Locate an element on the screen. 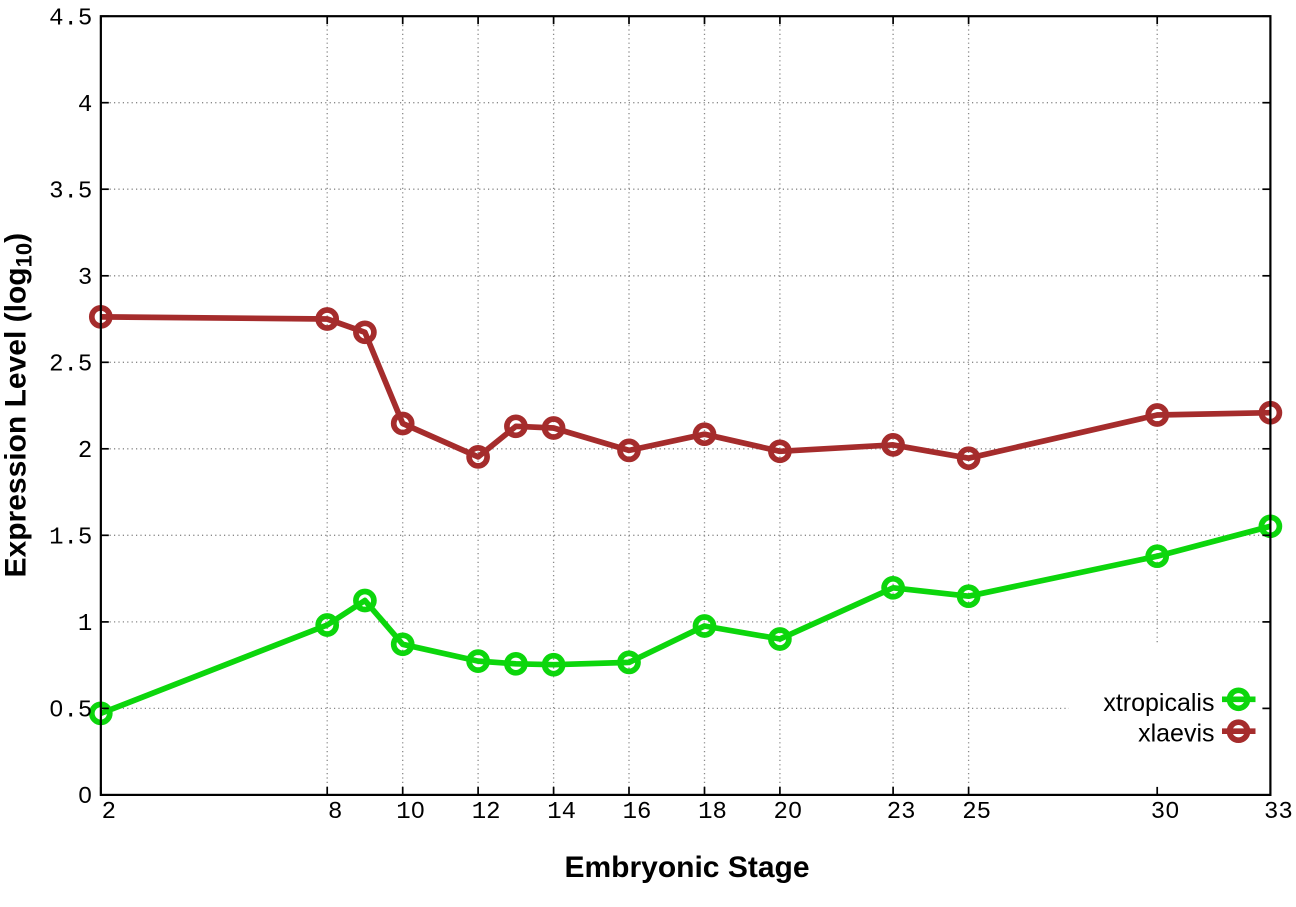  svg-text: 2.5 is located at coordinates (70, 365).